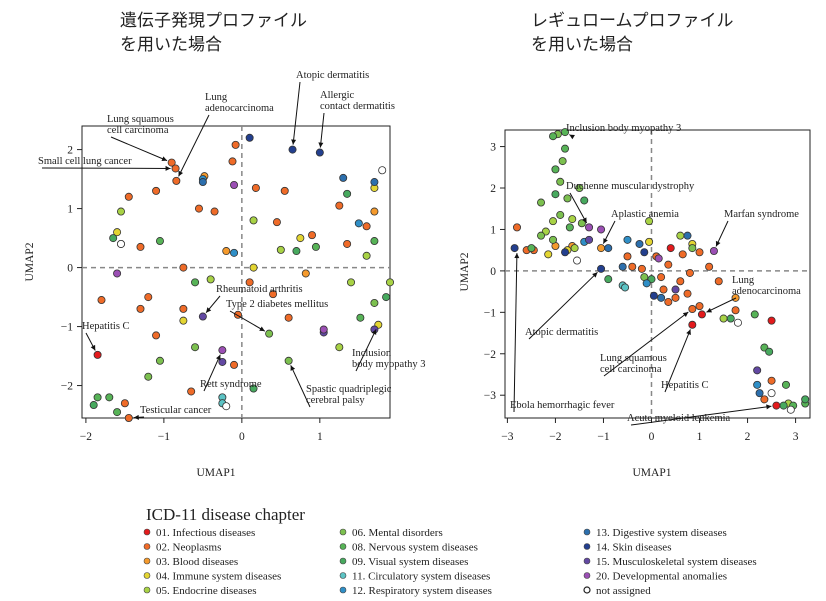  What do you see at coordinates (164, 437) in the screenshot?
I see `panel1-xtick-label: −1` at bounding box center [164, 437].